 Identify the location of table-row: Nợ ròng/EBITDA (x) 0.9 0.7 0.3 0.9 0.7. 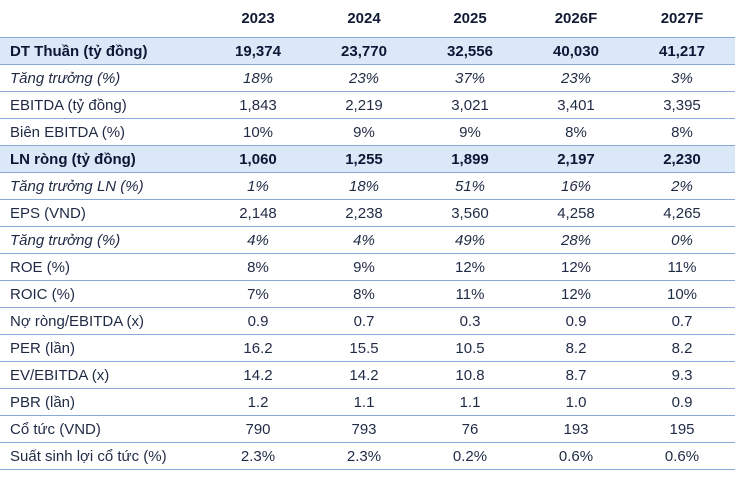
(367, 321).